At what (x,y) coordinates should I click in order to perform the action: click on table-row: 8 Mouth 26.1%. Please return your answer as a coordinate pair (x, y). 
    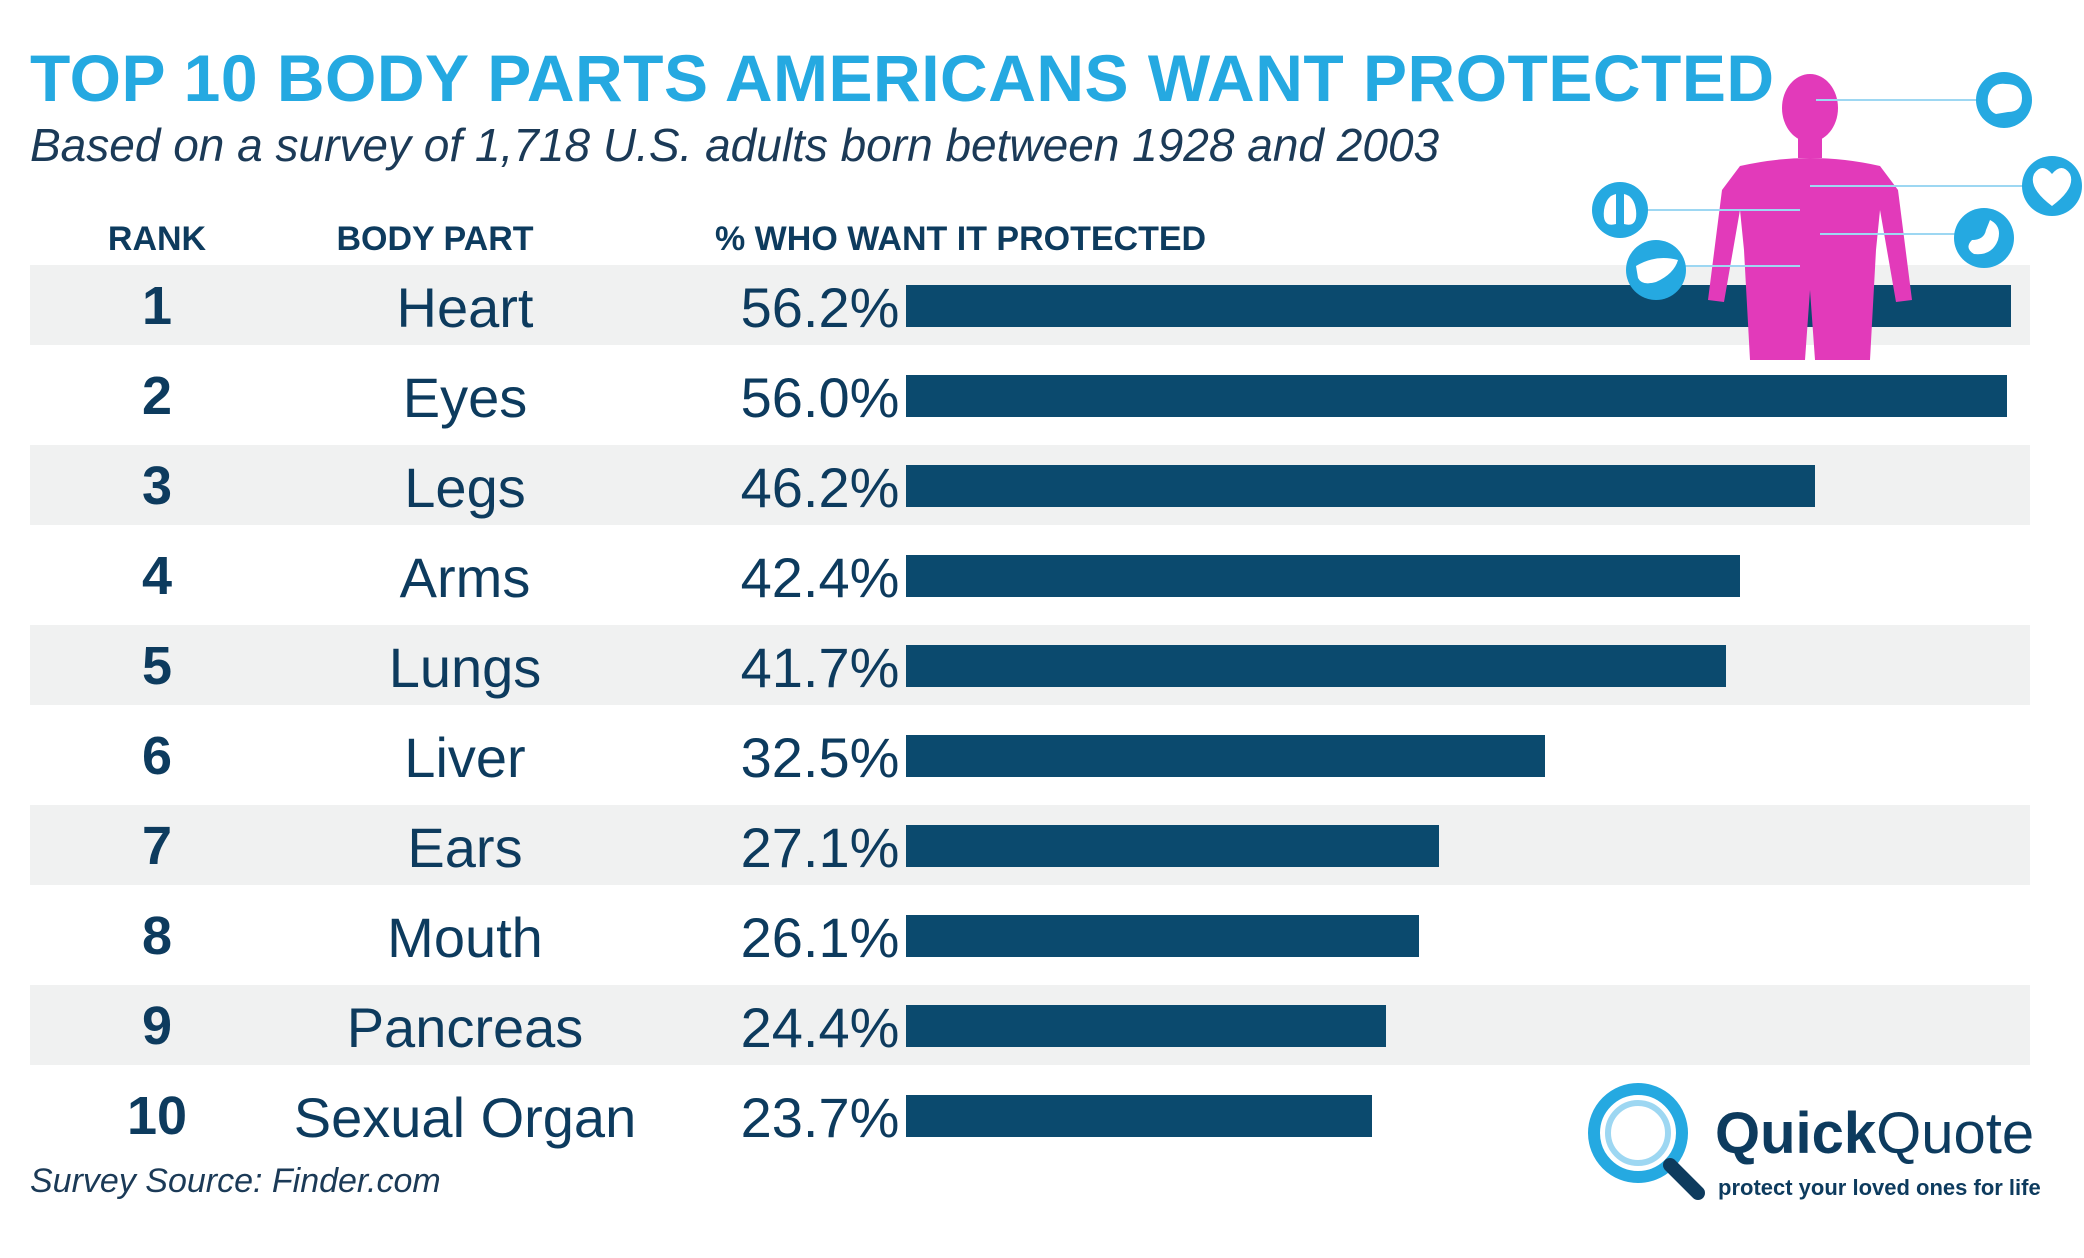
    Looking at the image, I should click on (1030, 935).